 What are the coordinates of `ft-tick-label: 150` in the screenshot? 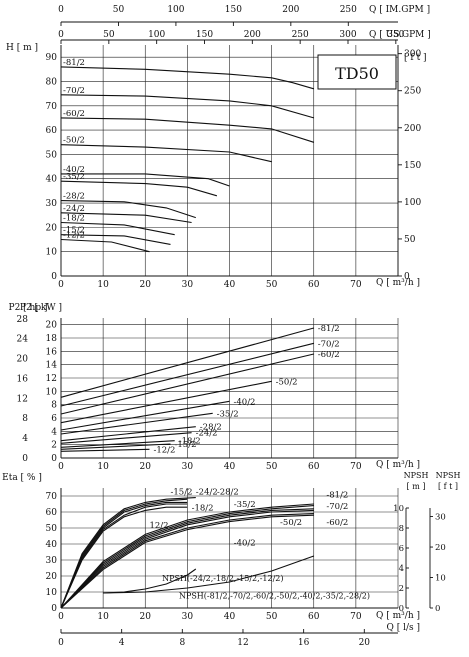 It's located at (412, 166).